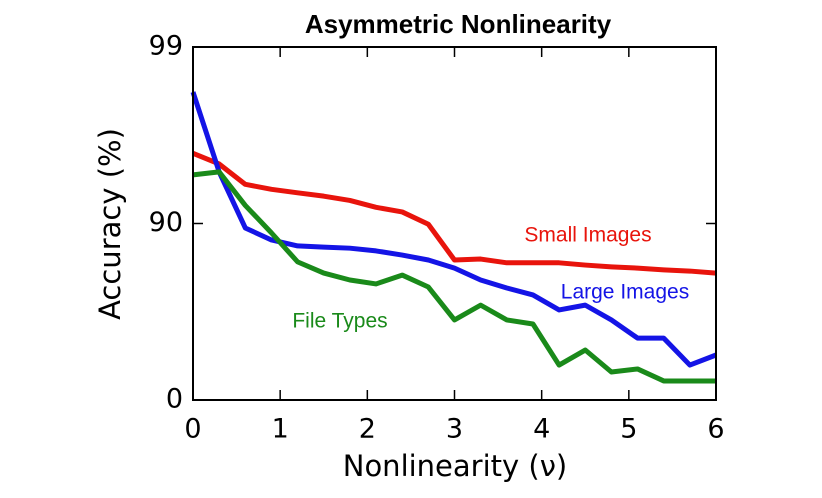 The width and height of the screenshot is (822, 498). I want to click on series-label: File Types, so click(339, 321).